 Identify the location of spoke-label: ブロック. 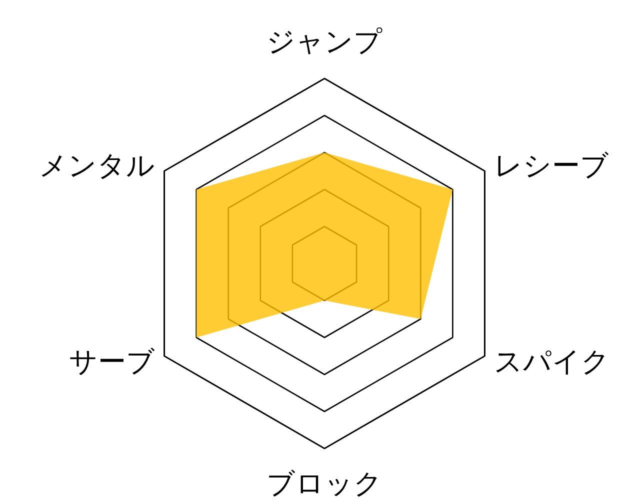
(324, 483).